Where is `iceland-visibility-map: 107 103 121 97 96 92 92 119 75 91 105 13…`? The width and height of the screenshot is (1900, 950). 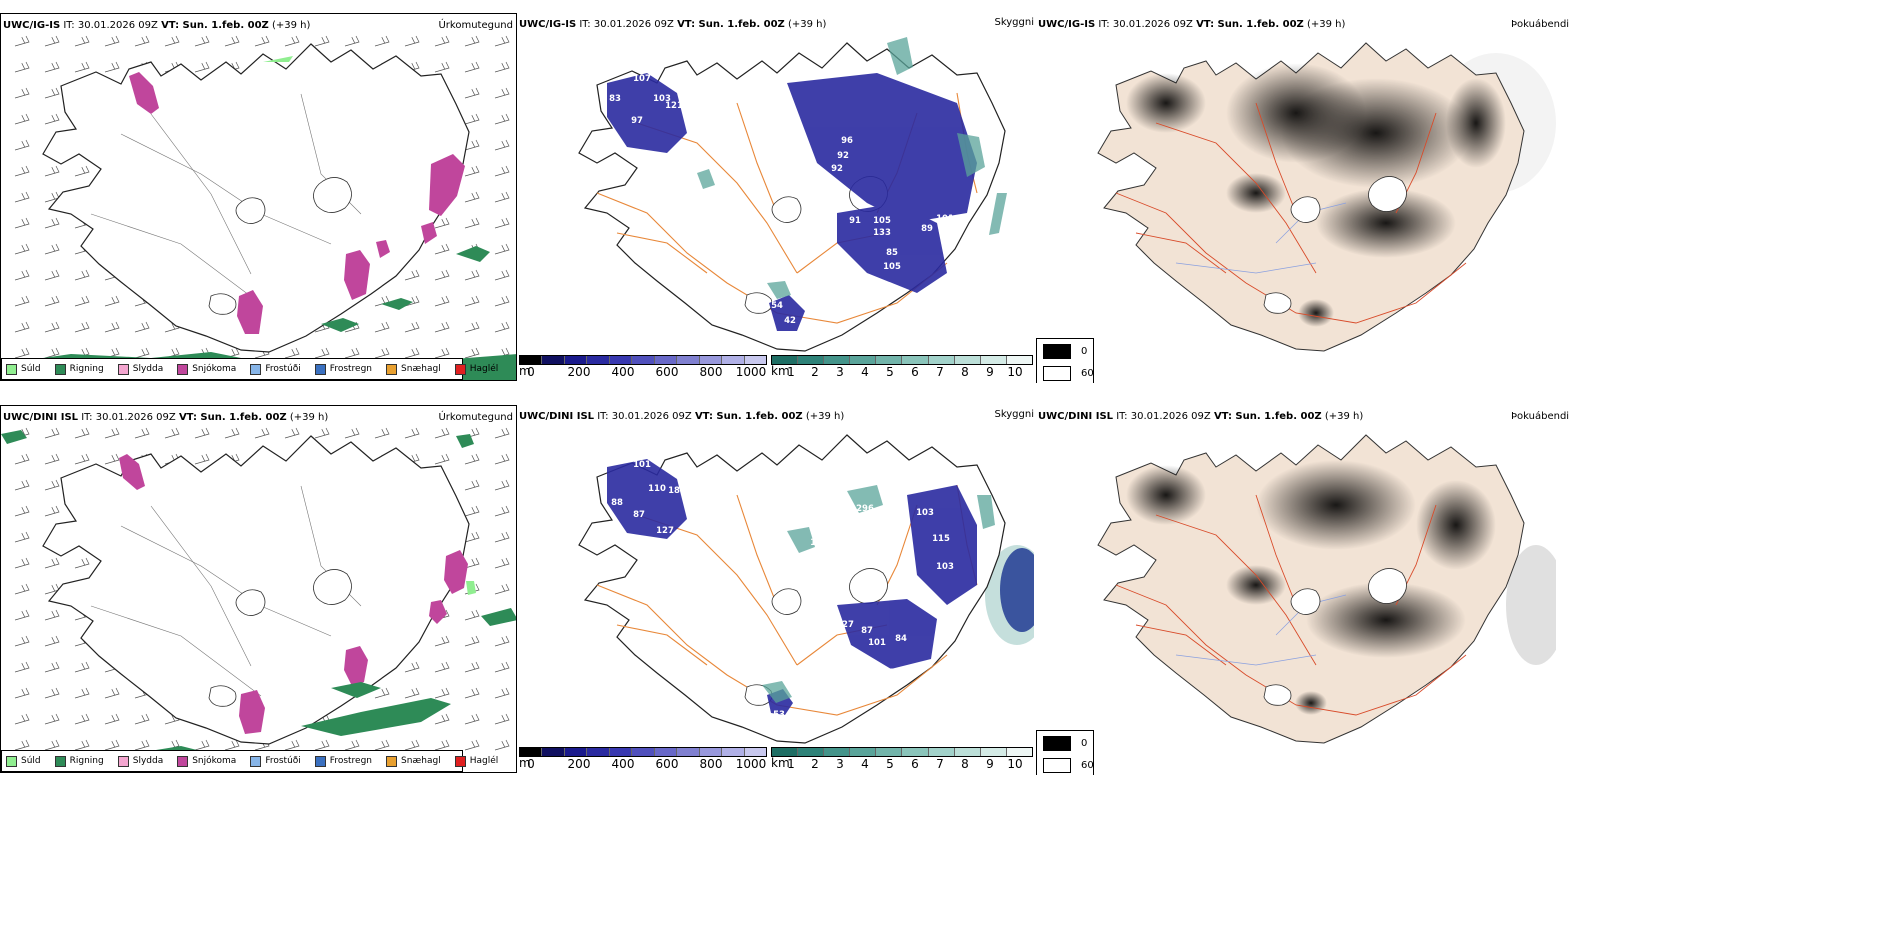
iceland-visibility-map: 107 103 121 97 96 92 92 119 75 91 105 13… is located at coordinates (792, 194).